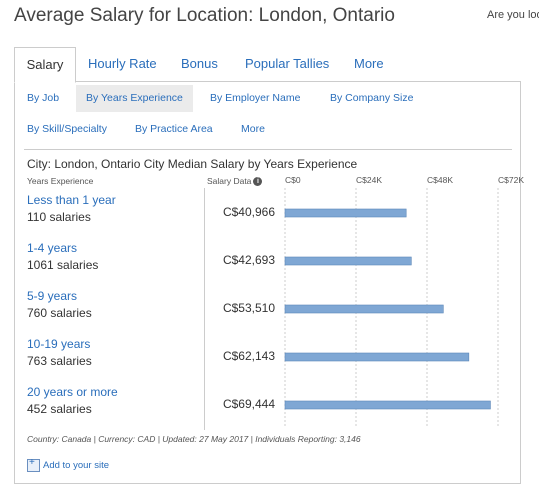 The height and width of the screenshot is (499, 539). I want to click on subnav-more: More, so click(253, 129).